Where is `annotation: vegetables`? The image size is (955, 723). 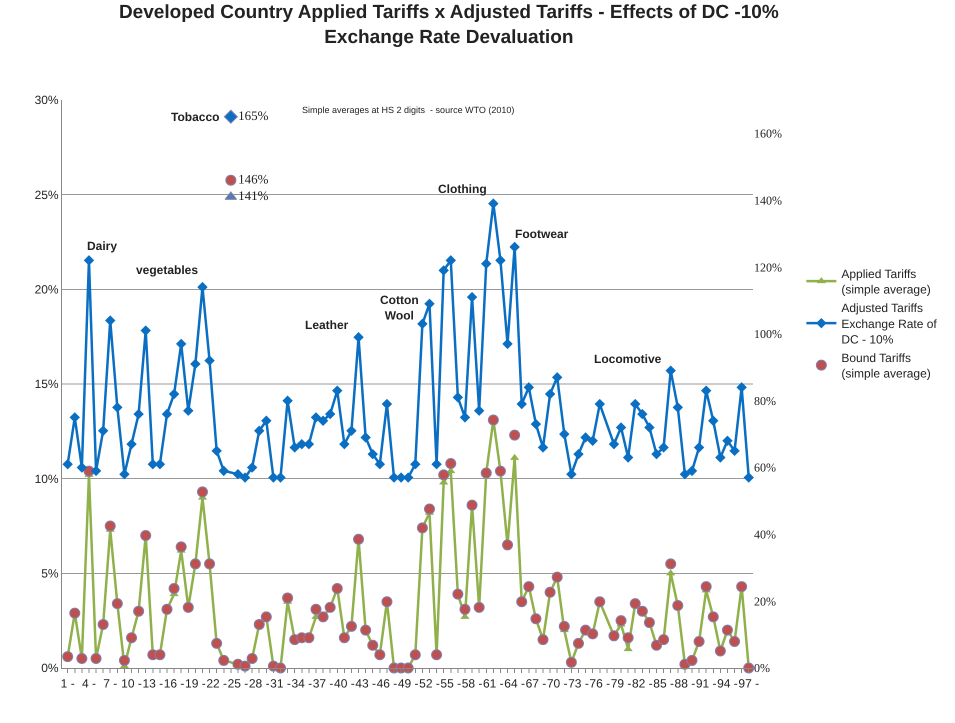
annotation: vegetables is located at coordinates (167, 270).